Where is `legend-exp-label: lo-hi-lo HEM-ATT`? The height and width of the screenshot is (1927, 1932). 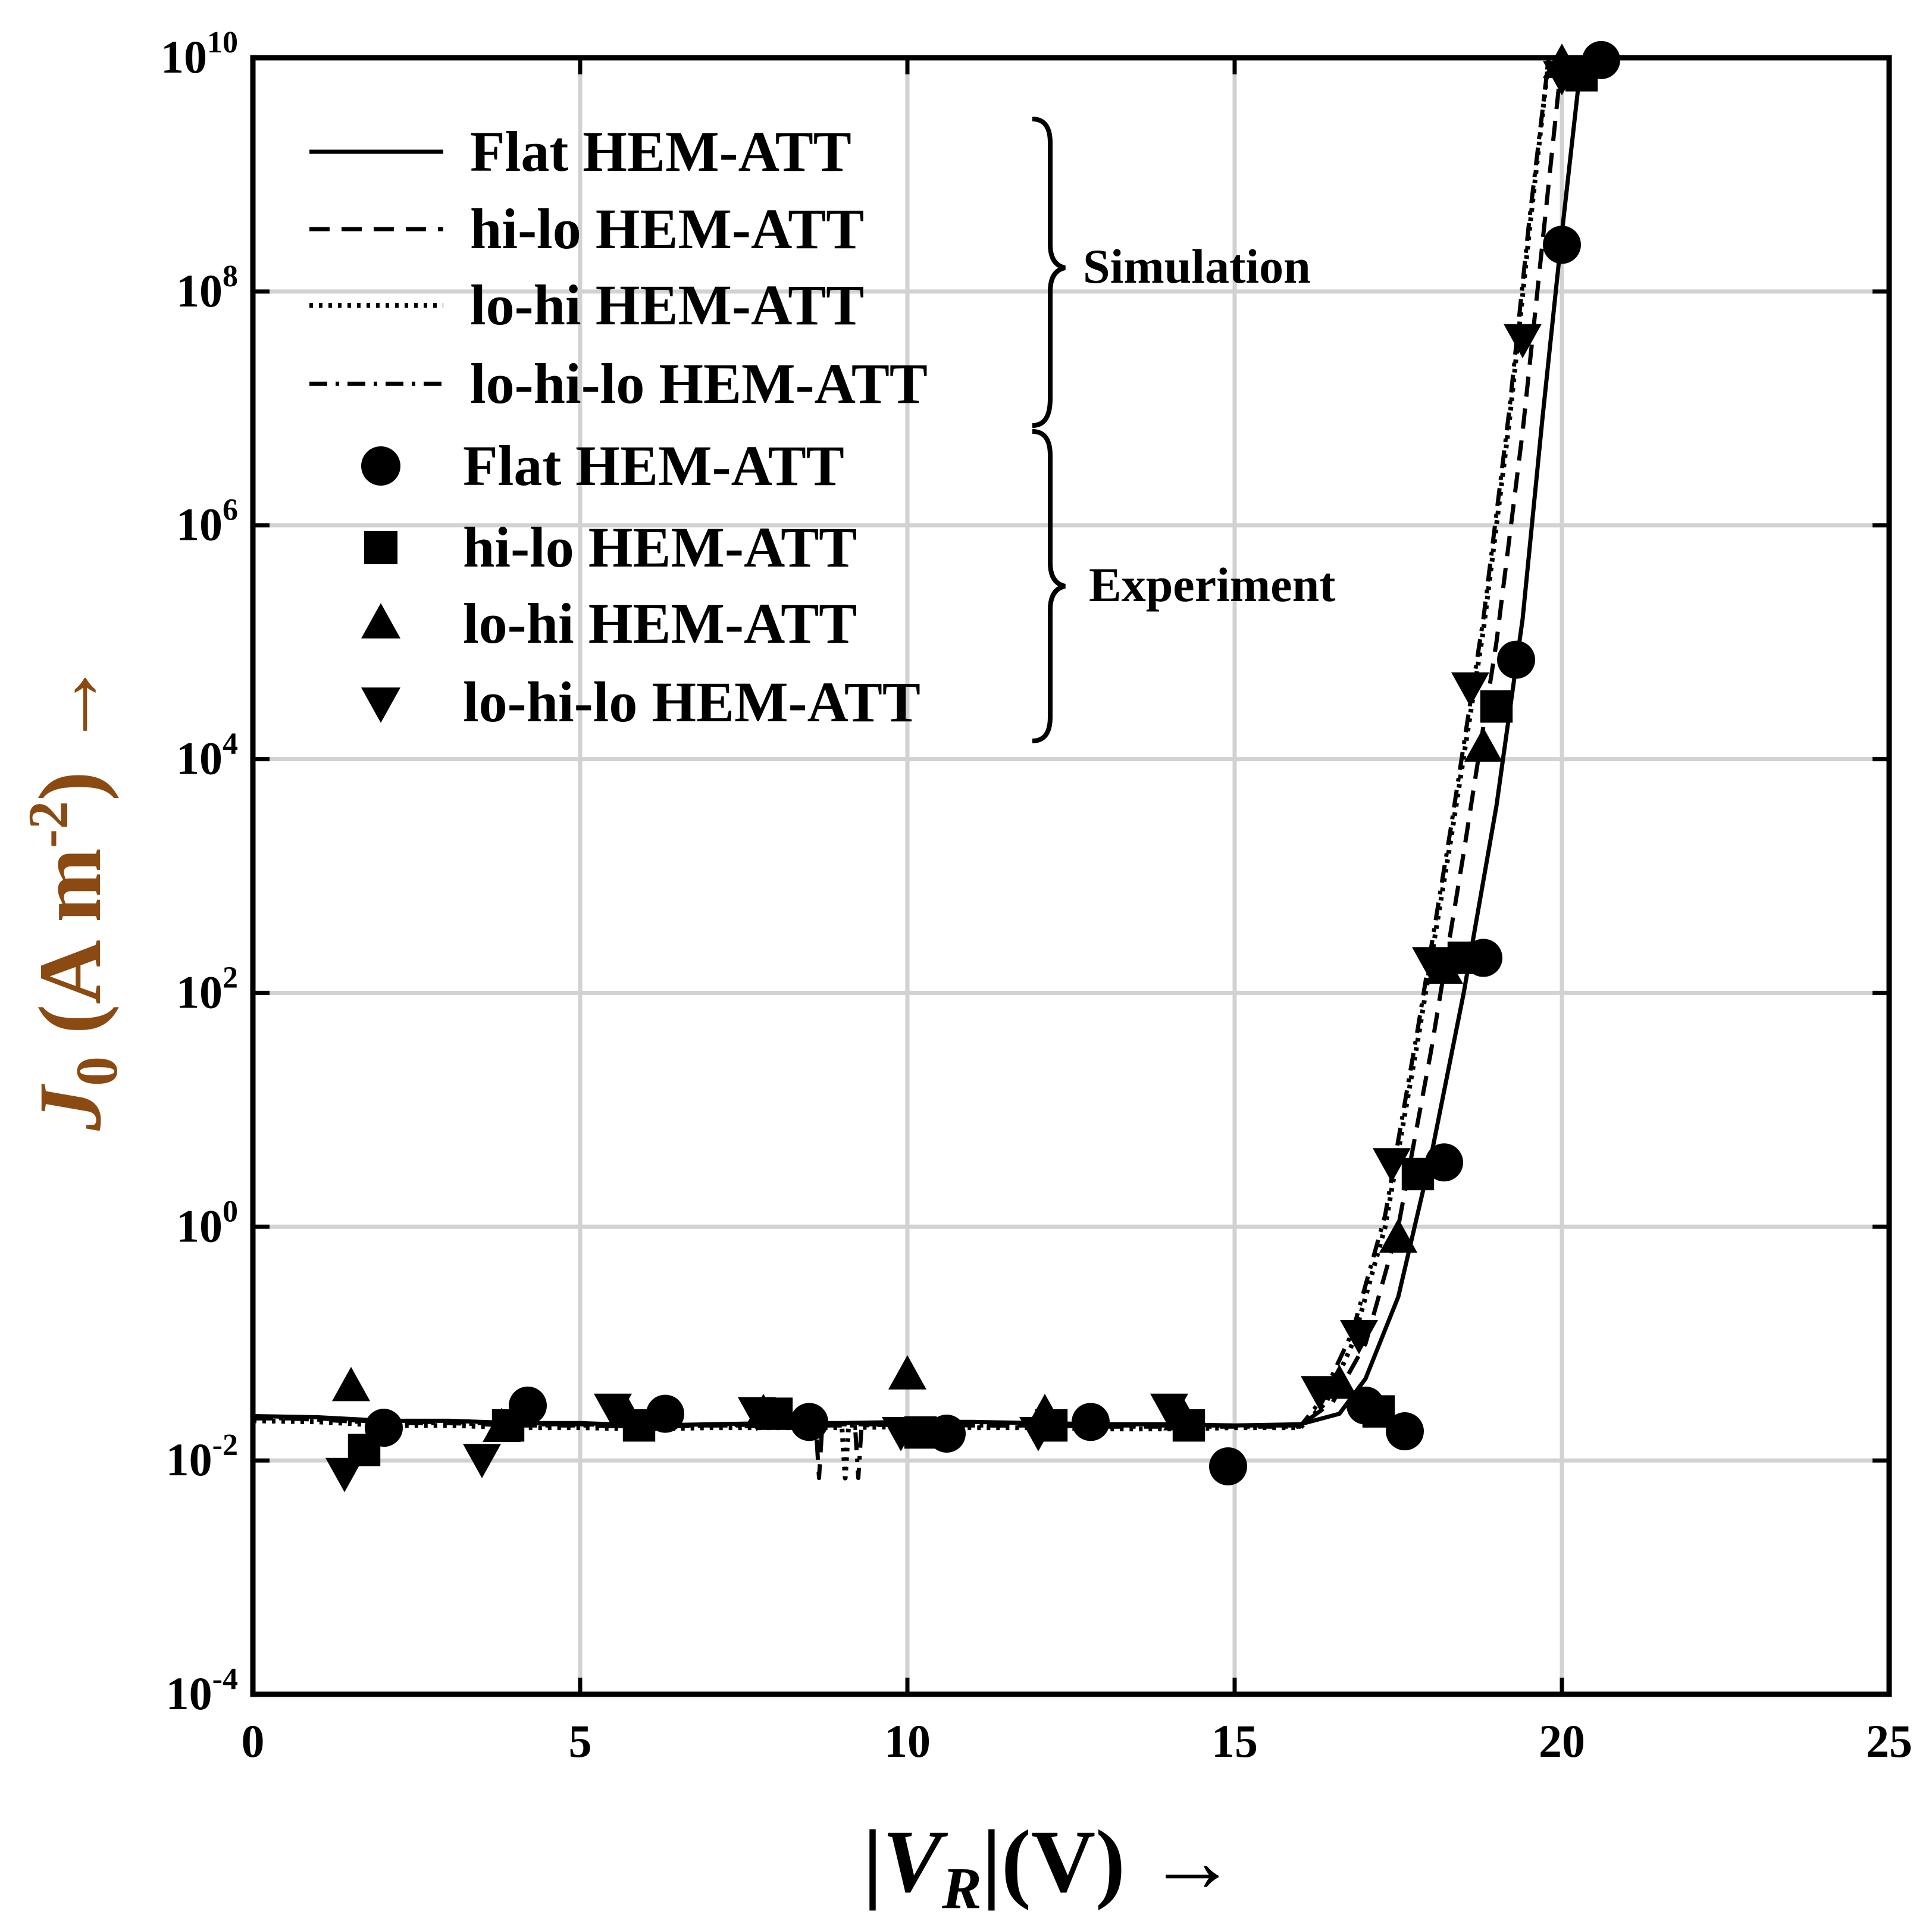
legend-exp-label: lo-hi-lo HEM-ATT is located at coordinates (691, 702).